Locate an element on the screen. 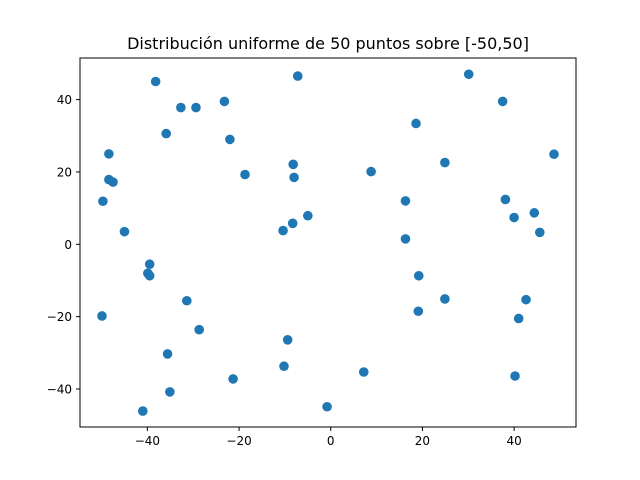  x-tick-label-0: −40 is located at coordinates (147, 441).